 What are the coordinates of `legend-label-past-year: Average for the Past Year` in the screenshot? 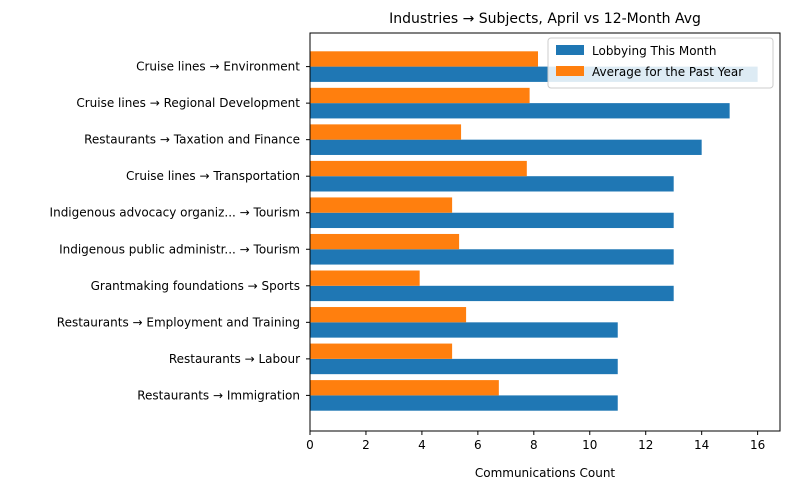 It's located at (667, 72).